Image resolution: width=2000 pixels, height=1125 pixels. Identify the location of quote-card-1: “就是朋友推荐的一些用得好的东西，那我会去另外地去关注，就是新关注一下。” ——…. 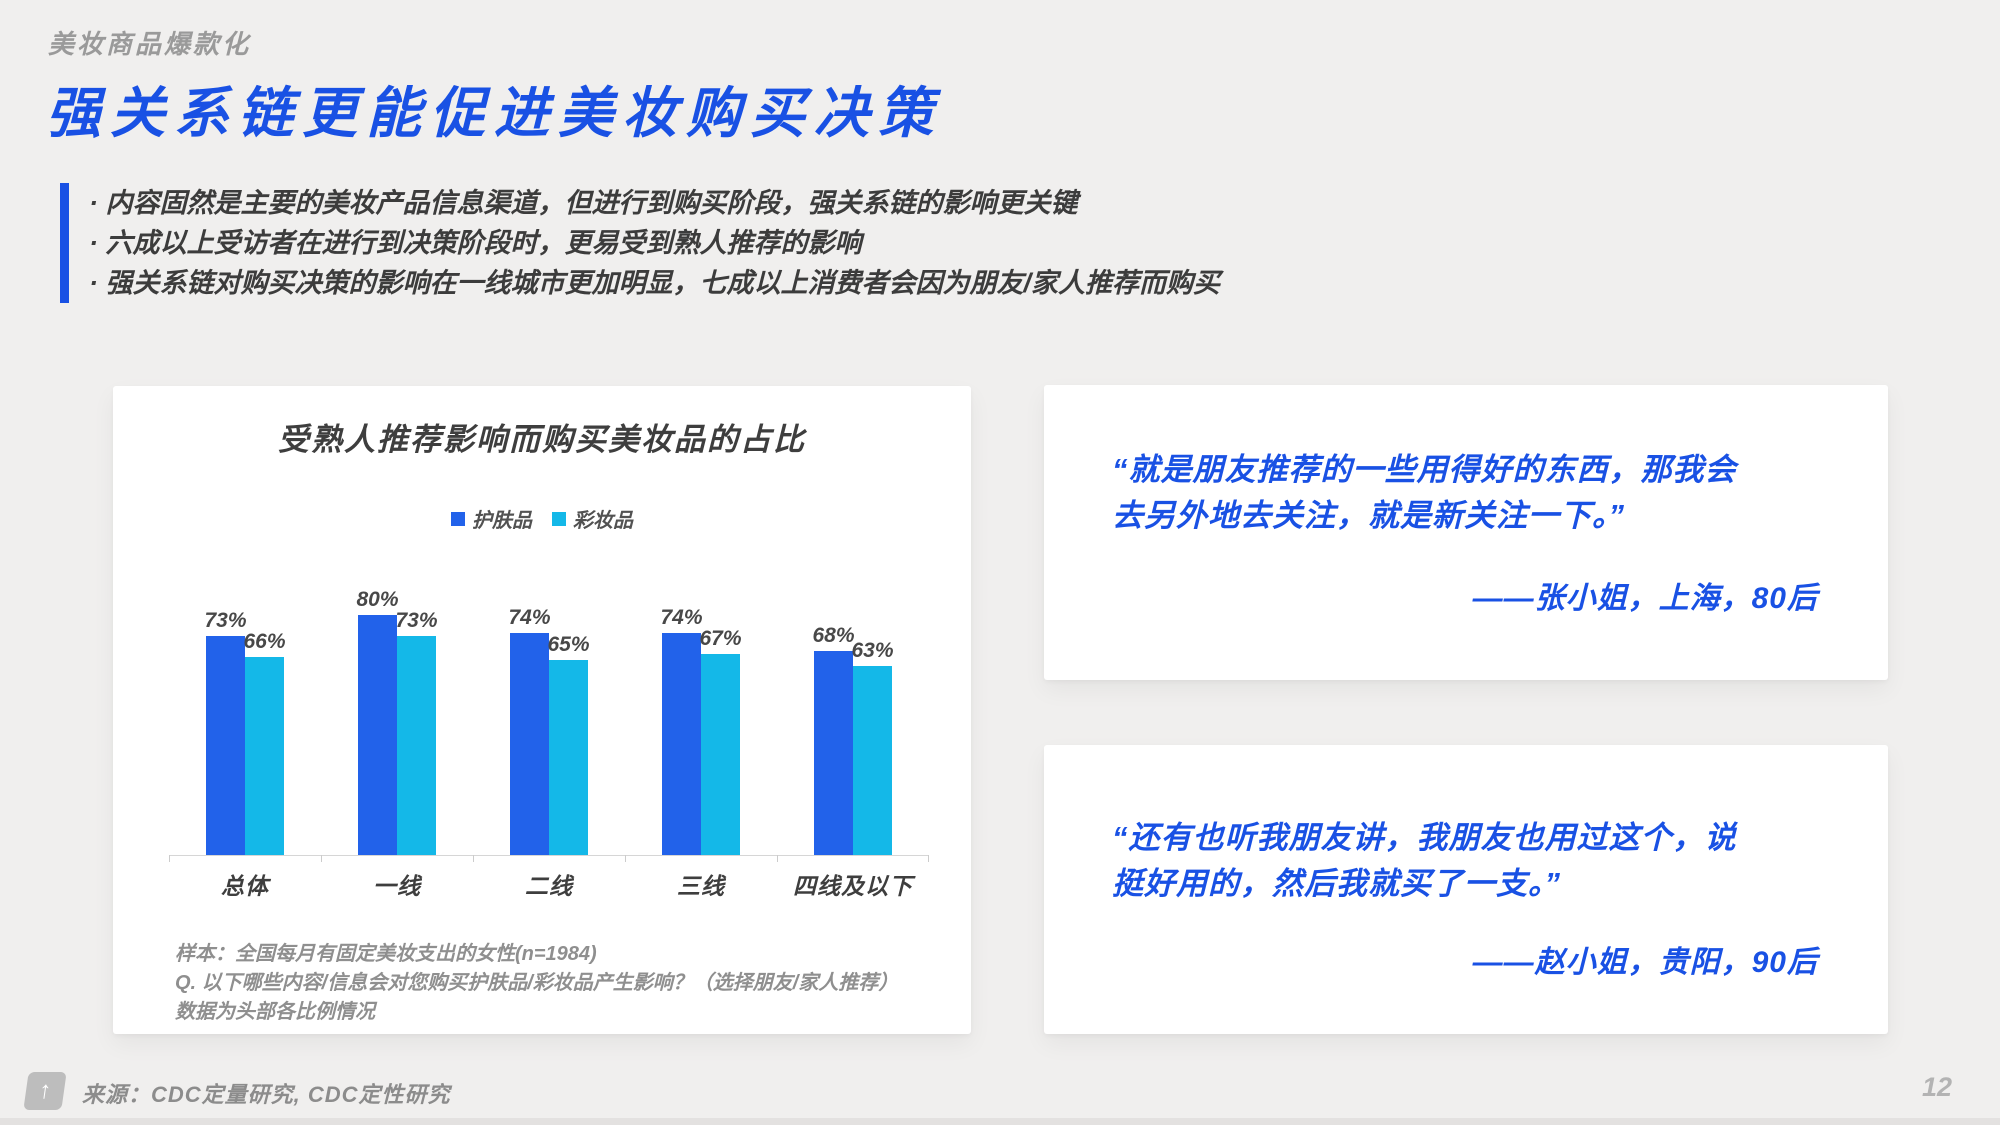
(1466, 532).